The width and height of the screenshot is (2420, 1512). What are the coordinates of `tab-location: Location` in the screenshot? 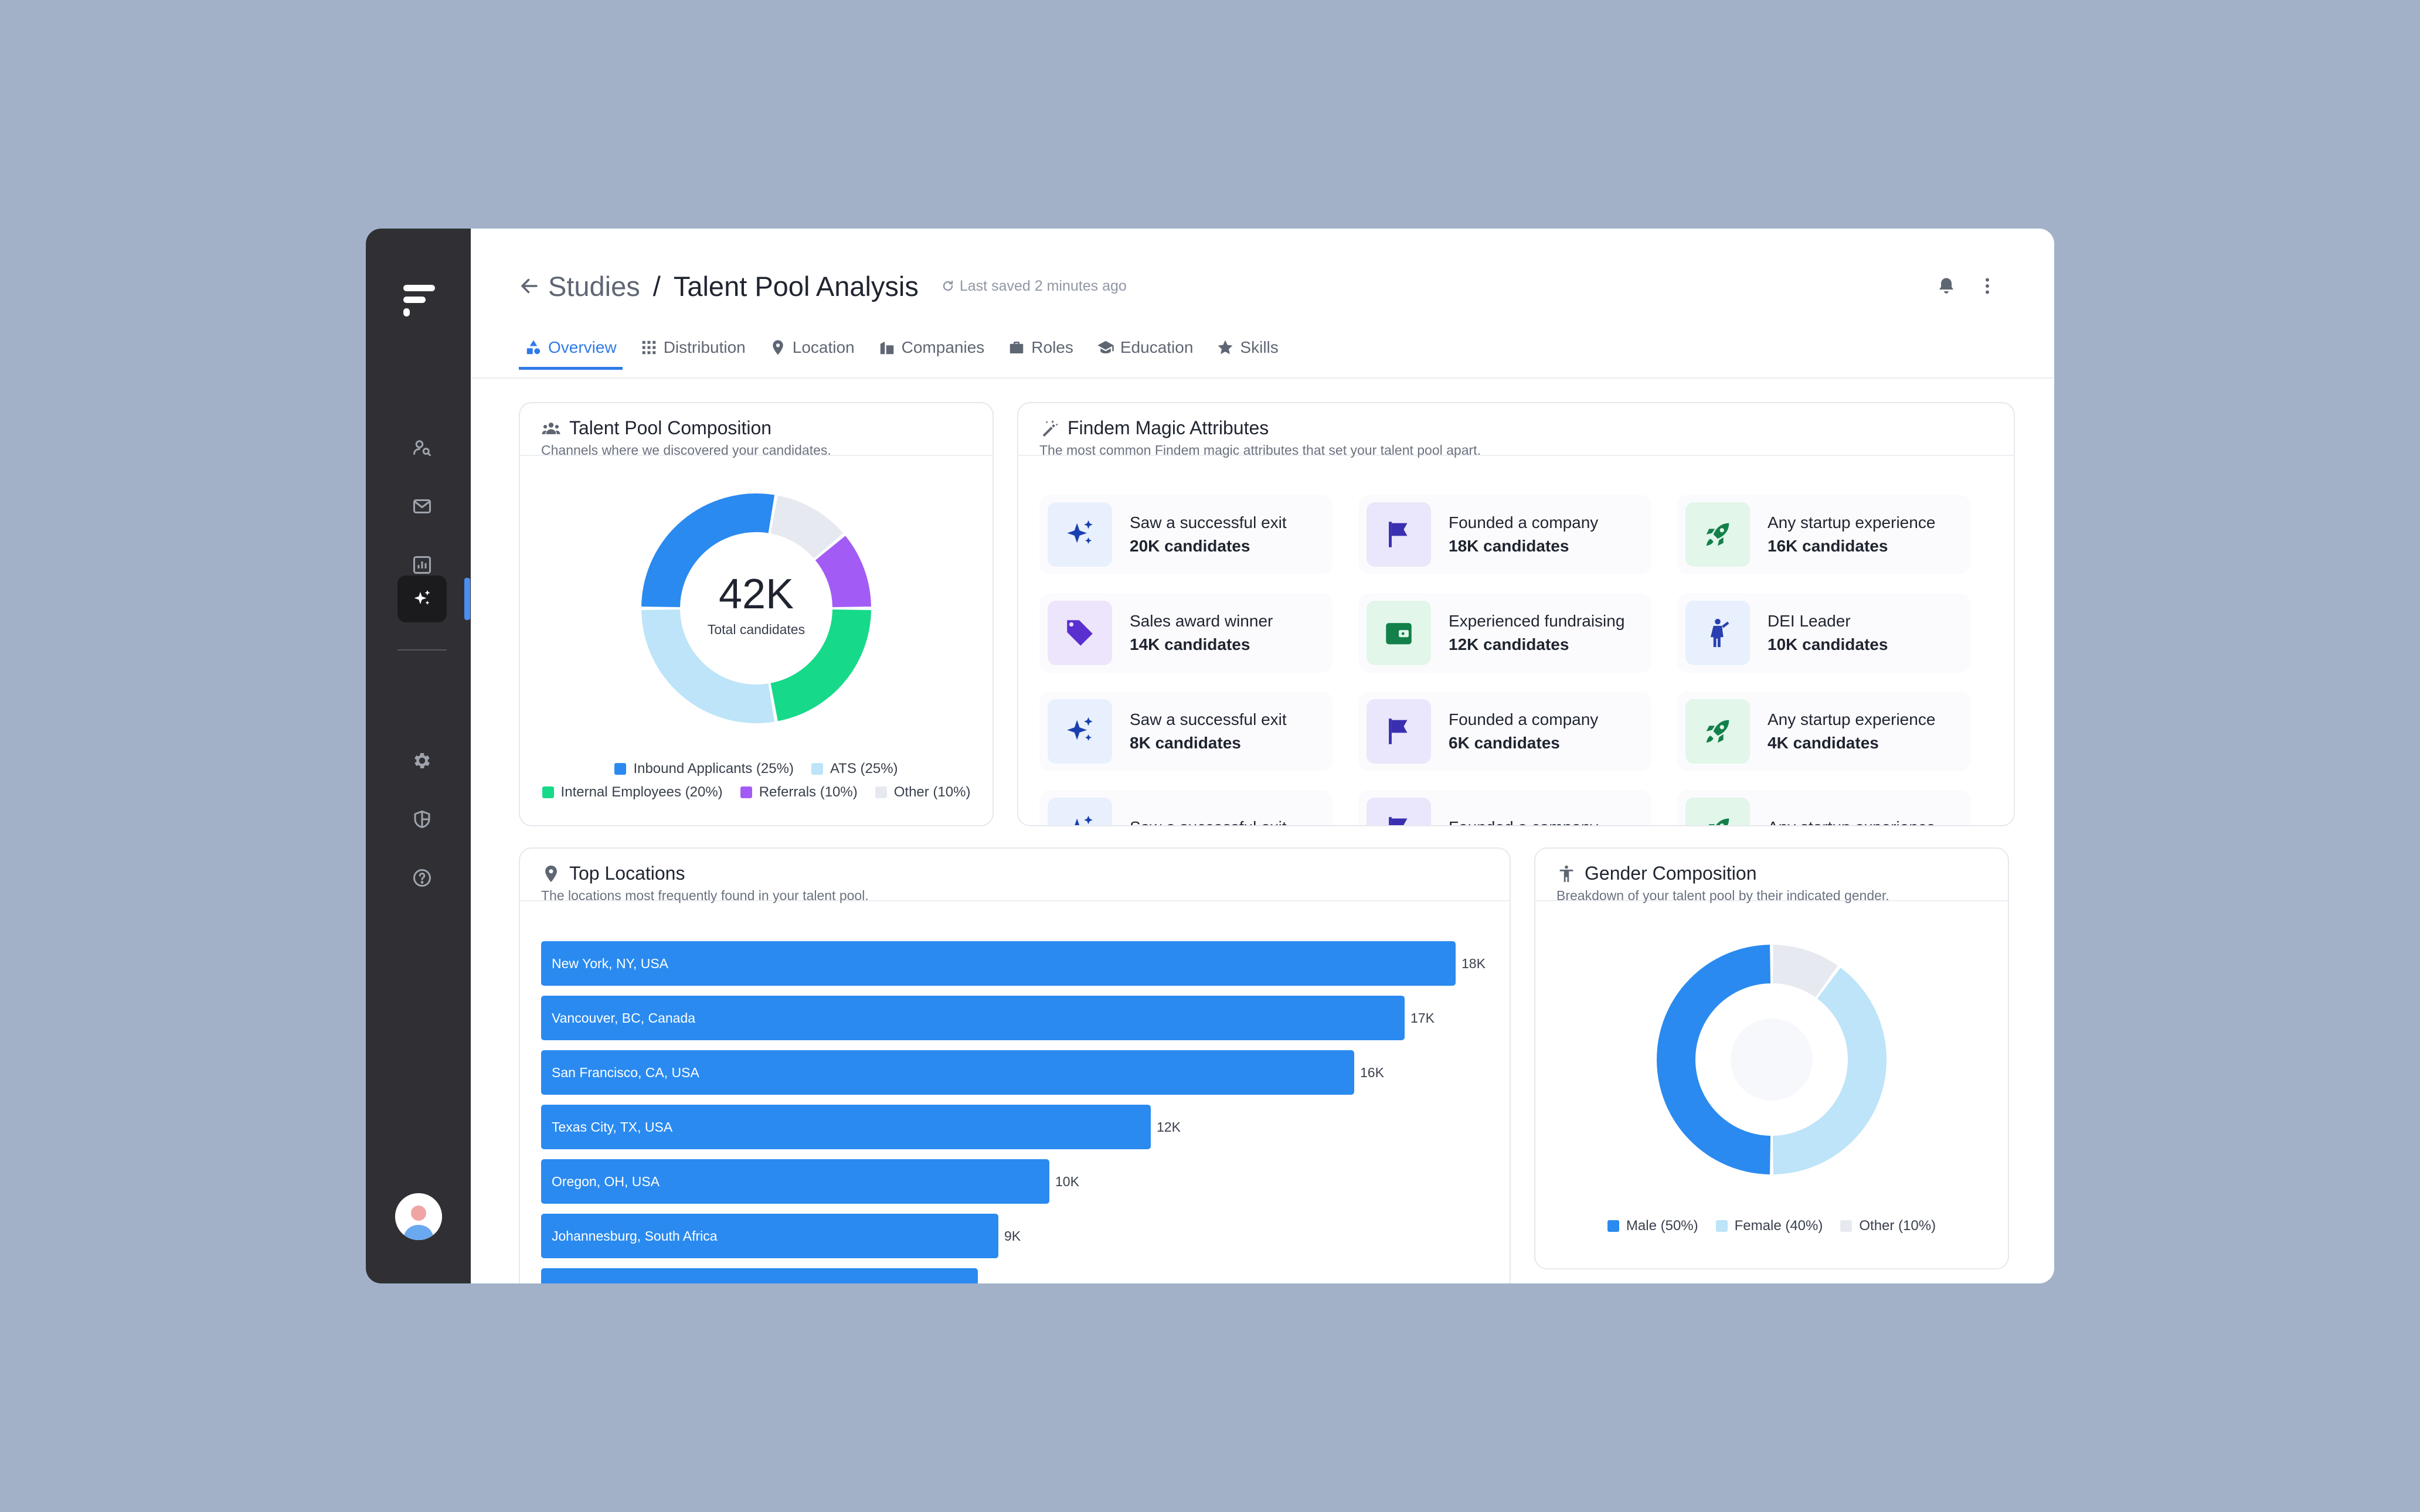 It's located at (812, 349).